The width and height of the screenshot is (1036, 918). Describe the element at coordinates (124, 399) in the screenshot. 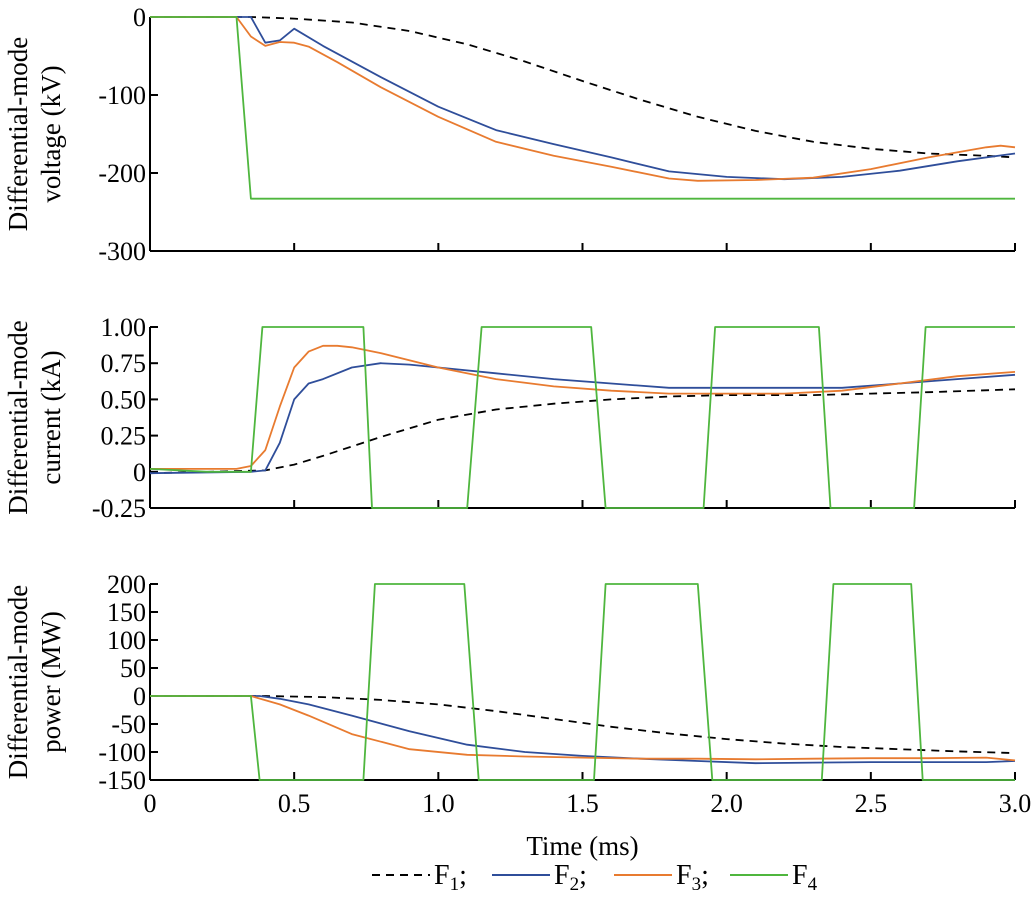

I see `y-tick-label: 0.50` at that location.